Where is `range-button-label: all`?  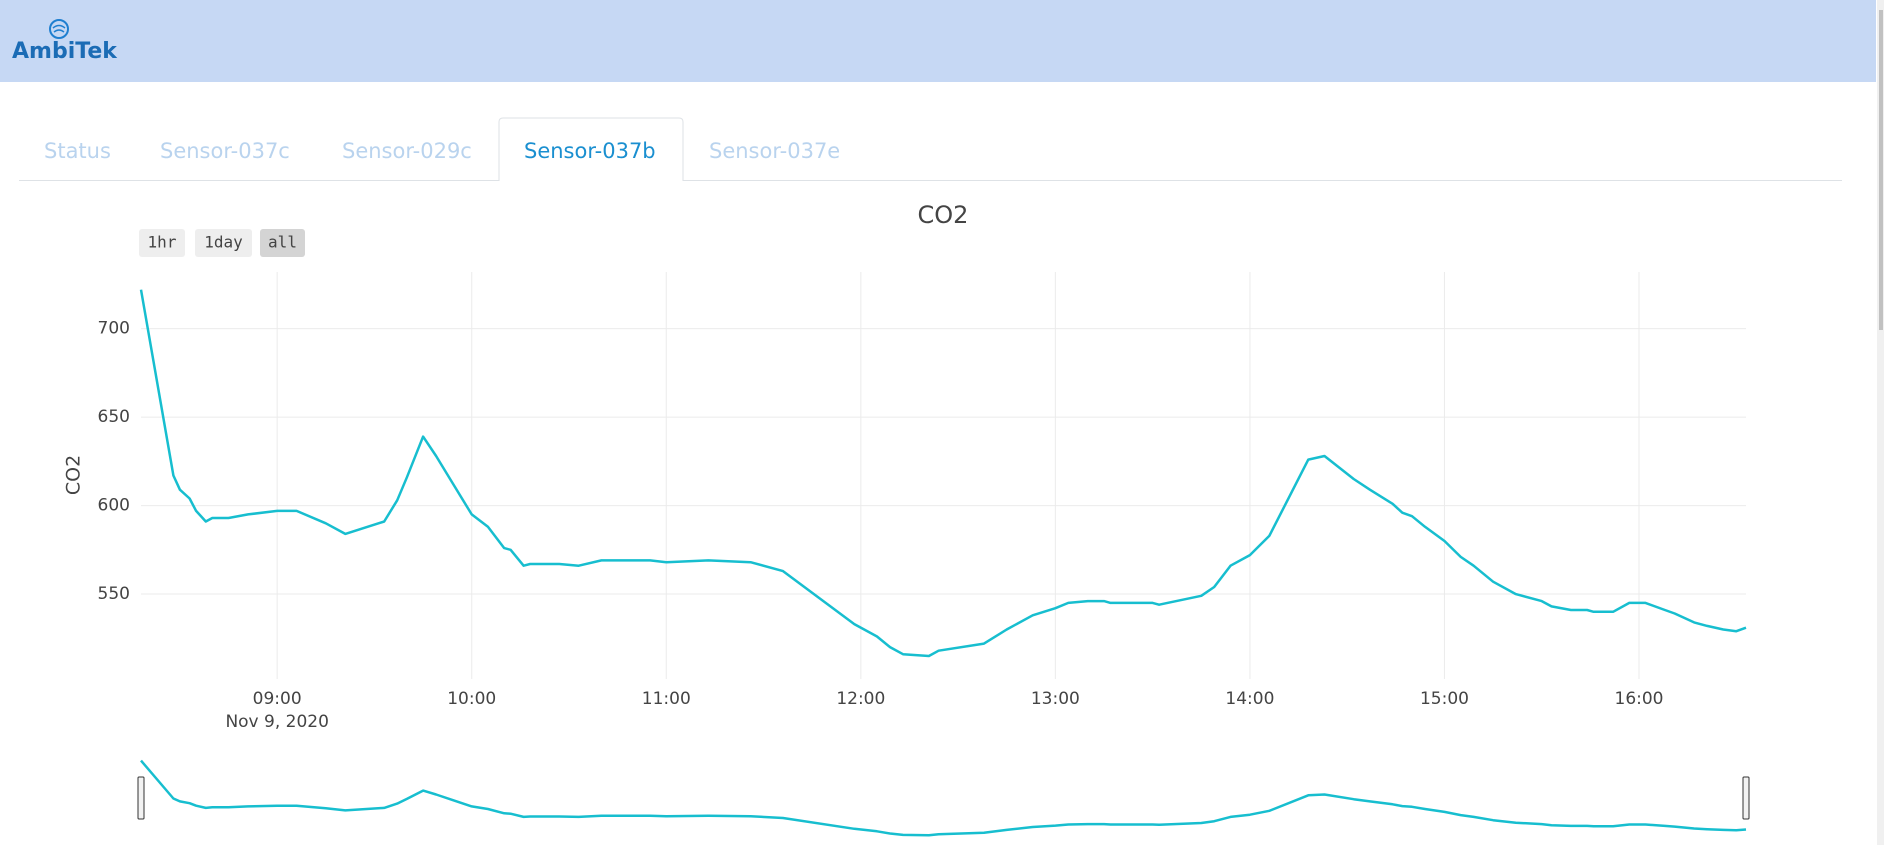 range-button-label: all is located at coordinates (282, 242).